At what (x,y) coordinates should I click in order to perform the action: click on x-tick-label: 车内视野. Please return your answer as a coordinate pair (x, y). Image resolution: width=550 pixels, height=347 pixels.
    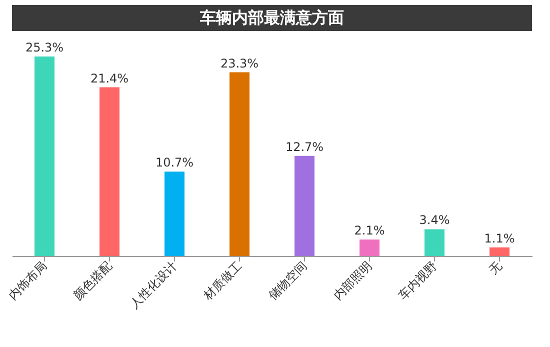
    Looking at the image, I should click on (418, 280).